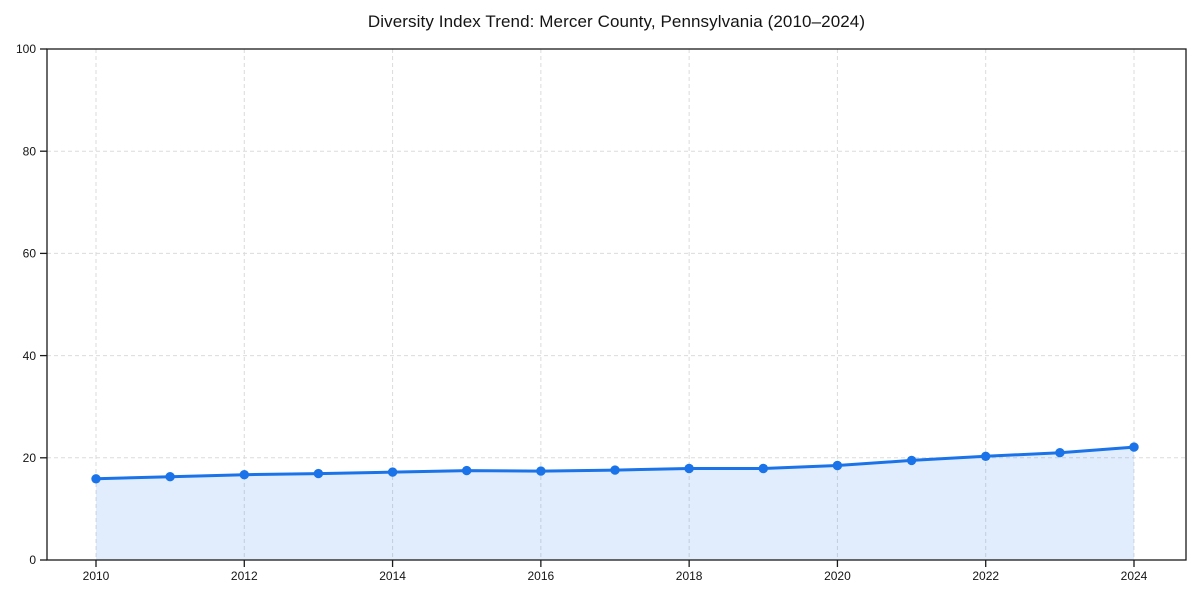 This screenshot has height=600, width=1200. Describe the element at coordinates (244, 475) in the screenshot. I see `data-point-2012` at that location.